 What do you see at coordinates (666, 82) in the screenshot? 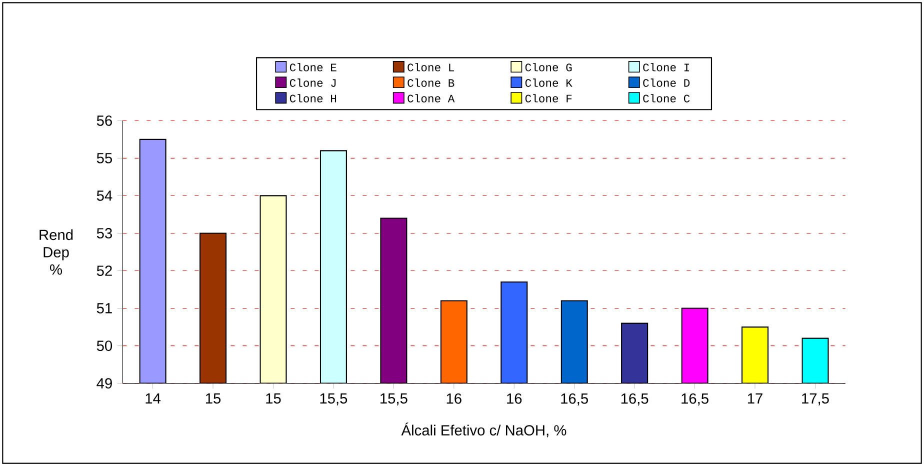
I see `legend-label: Clone D` at bounding box center [666, 82].